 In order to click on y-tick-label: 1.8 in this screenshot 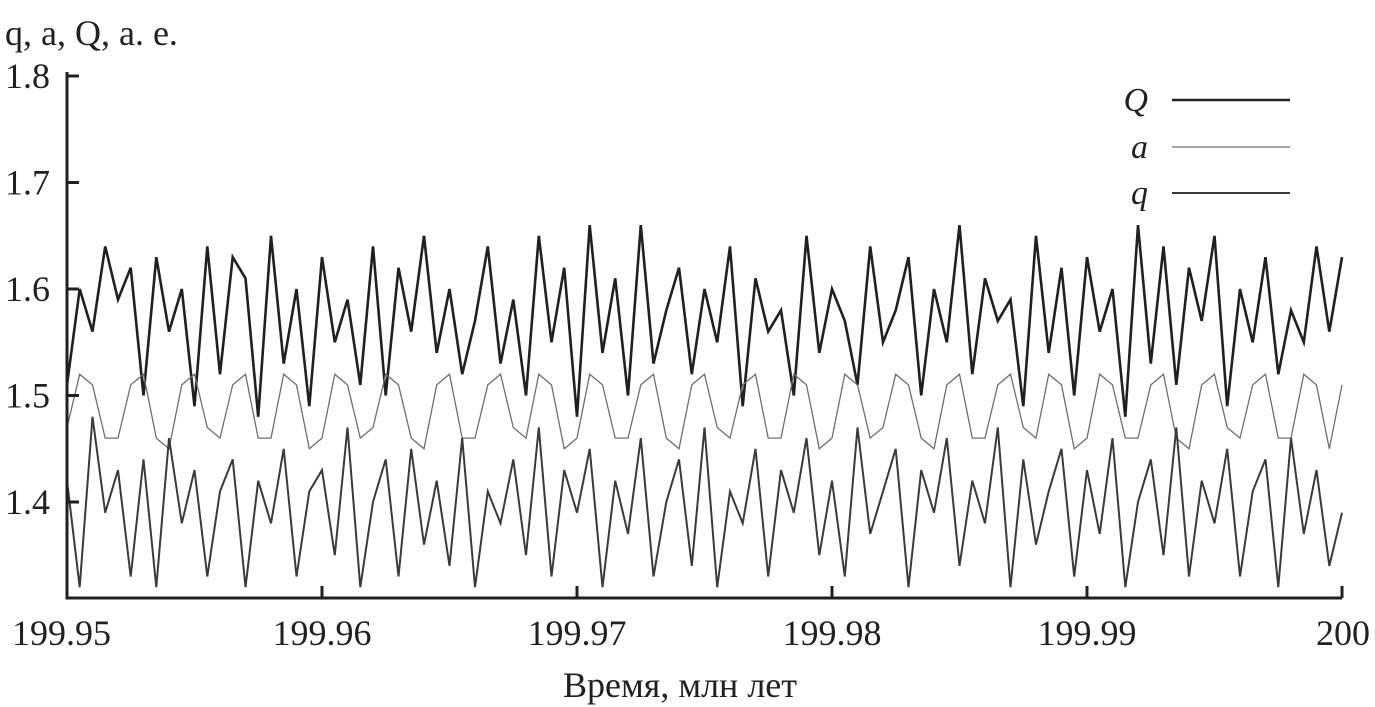, I will do `click(27, 76)`.